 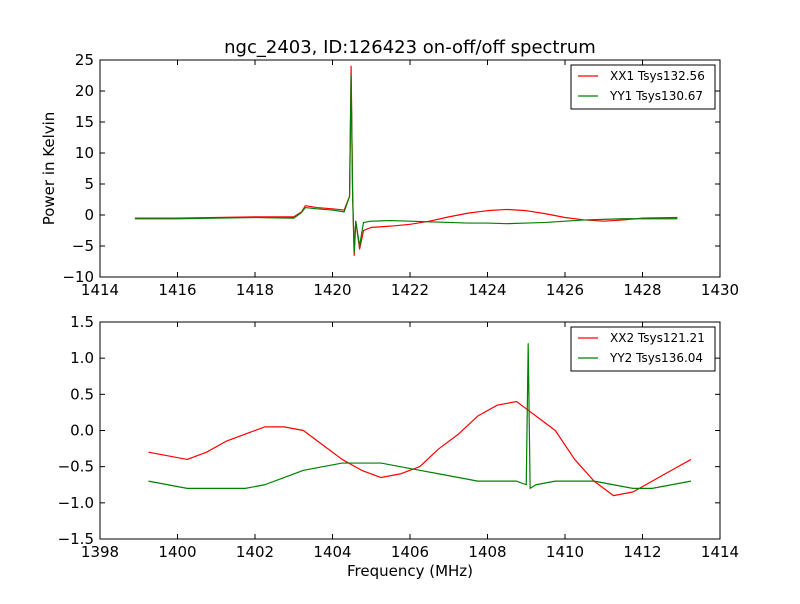 What do you see at coordinates (177, 552) in the screenshot?
I see `bottom-x-tick-label: 1400` at bounding box center [177, 552].